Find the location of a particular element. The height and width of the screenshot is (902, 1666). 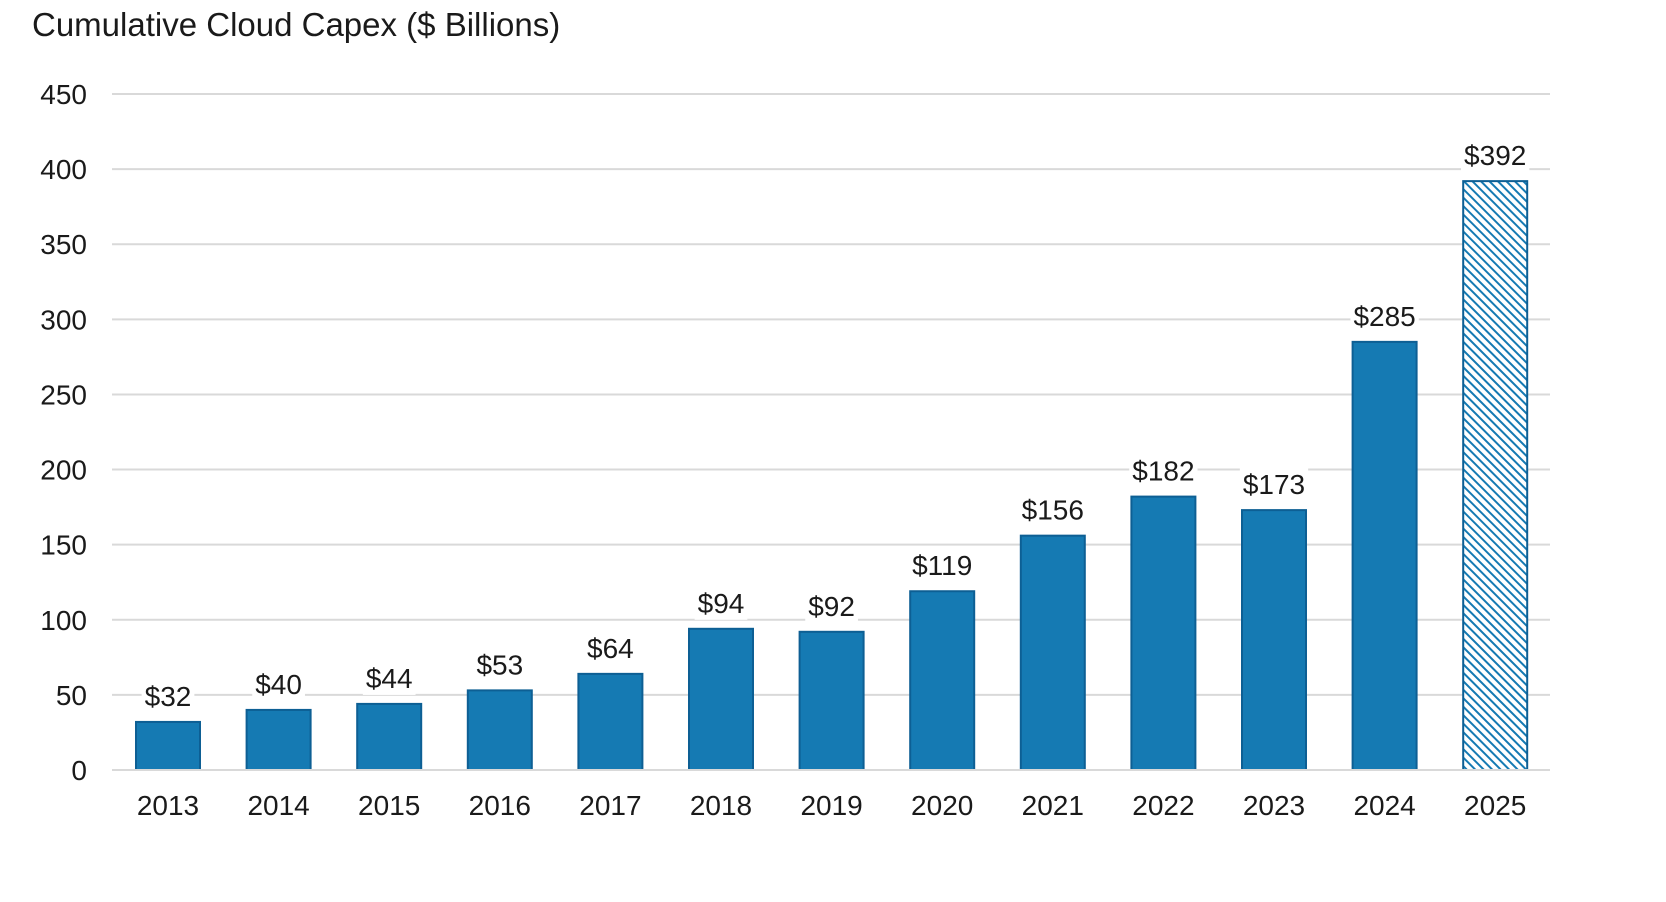

x-tick-label: 2024 is located at coordinates (1384, 805).